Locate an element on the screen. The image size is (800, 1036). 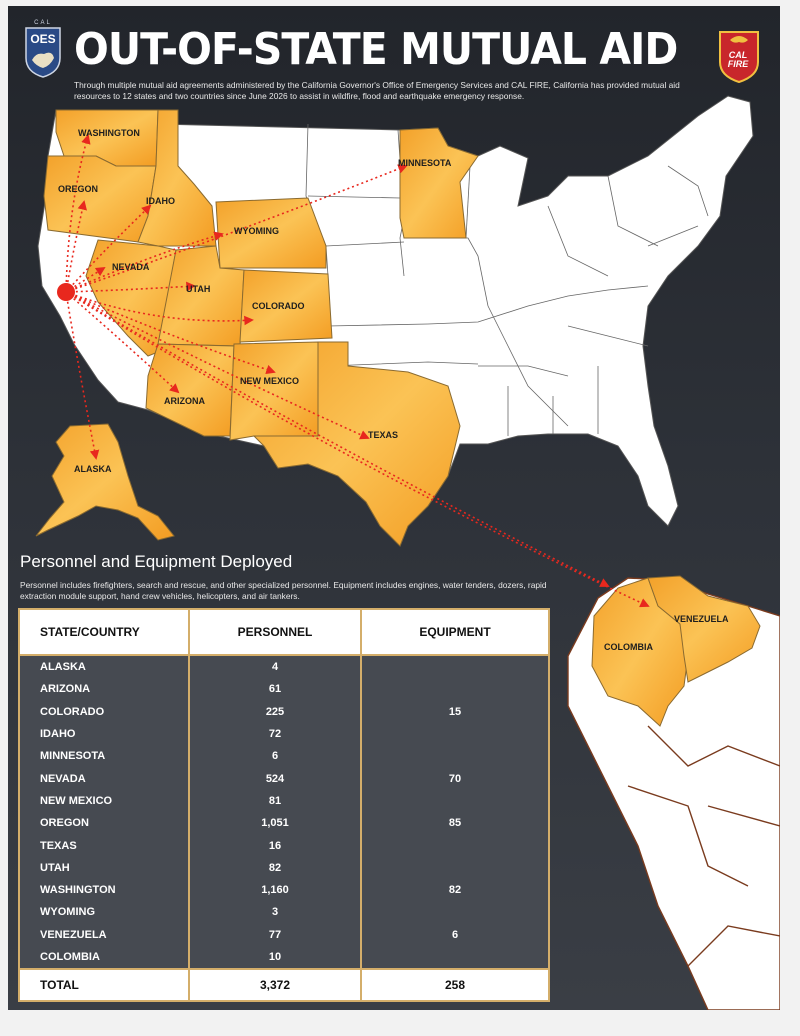
row-personnel: 225 is located at coordinates (276, 711).